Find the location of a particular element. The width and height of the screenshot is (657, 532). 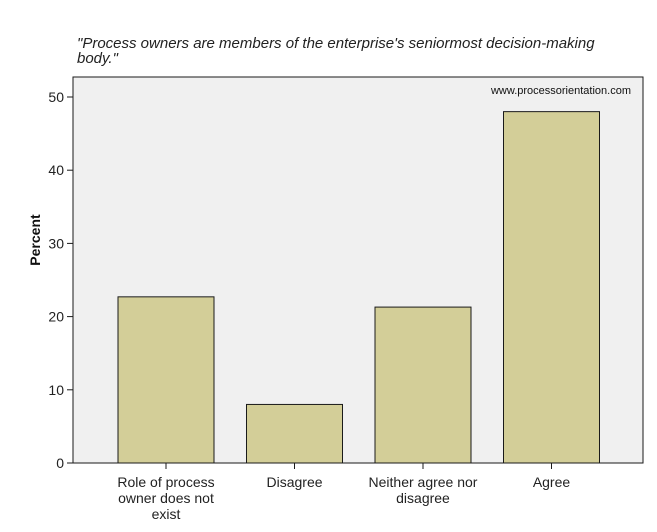

watermark-text: www.processorientation.com is located at coordinates (560, 91).